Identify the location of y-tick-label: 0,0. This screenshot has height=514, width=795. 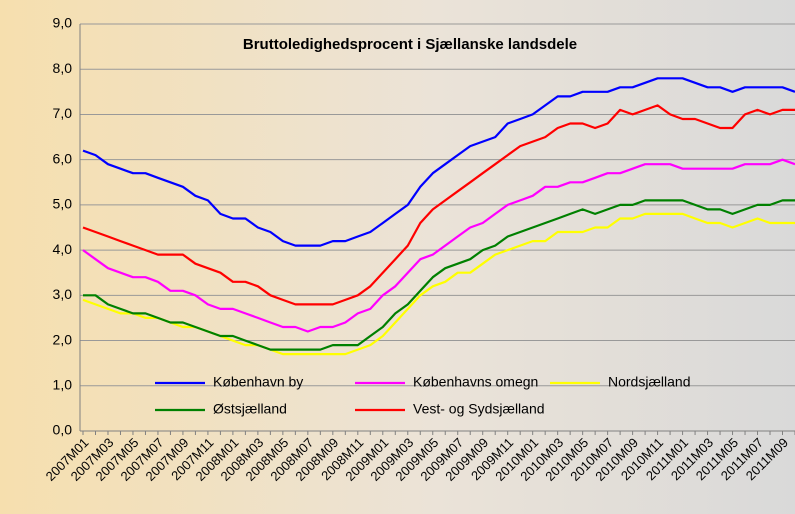
(63, 430).